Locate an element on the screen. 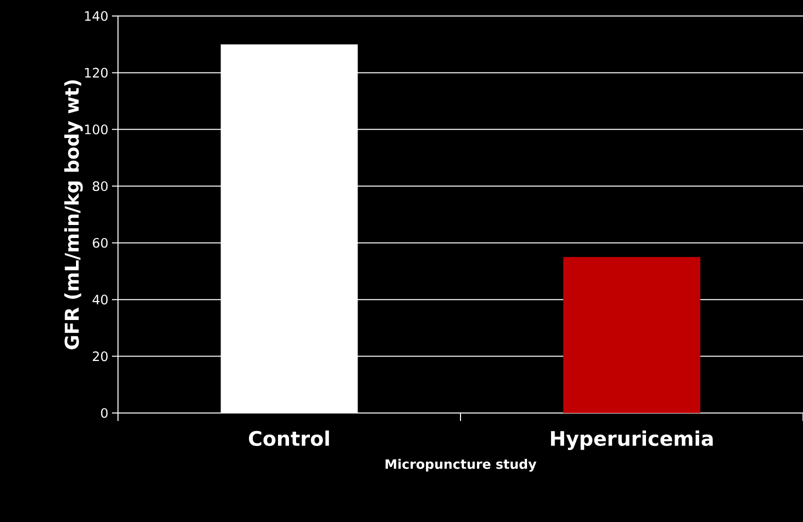  y-tick-label: 120 is located at coordinates (96, 73).